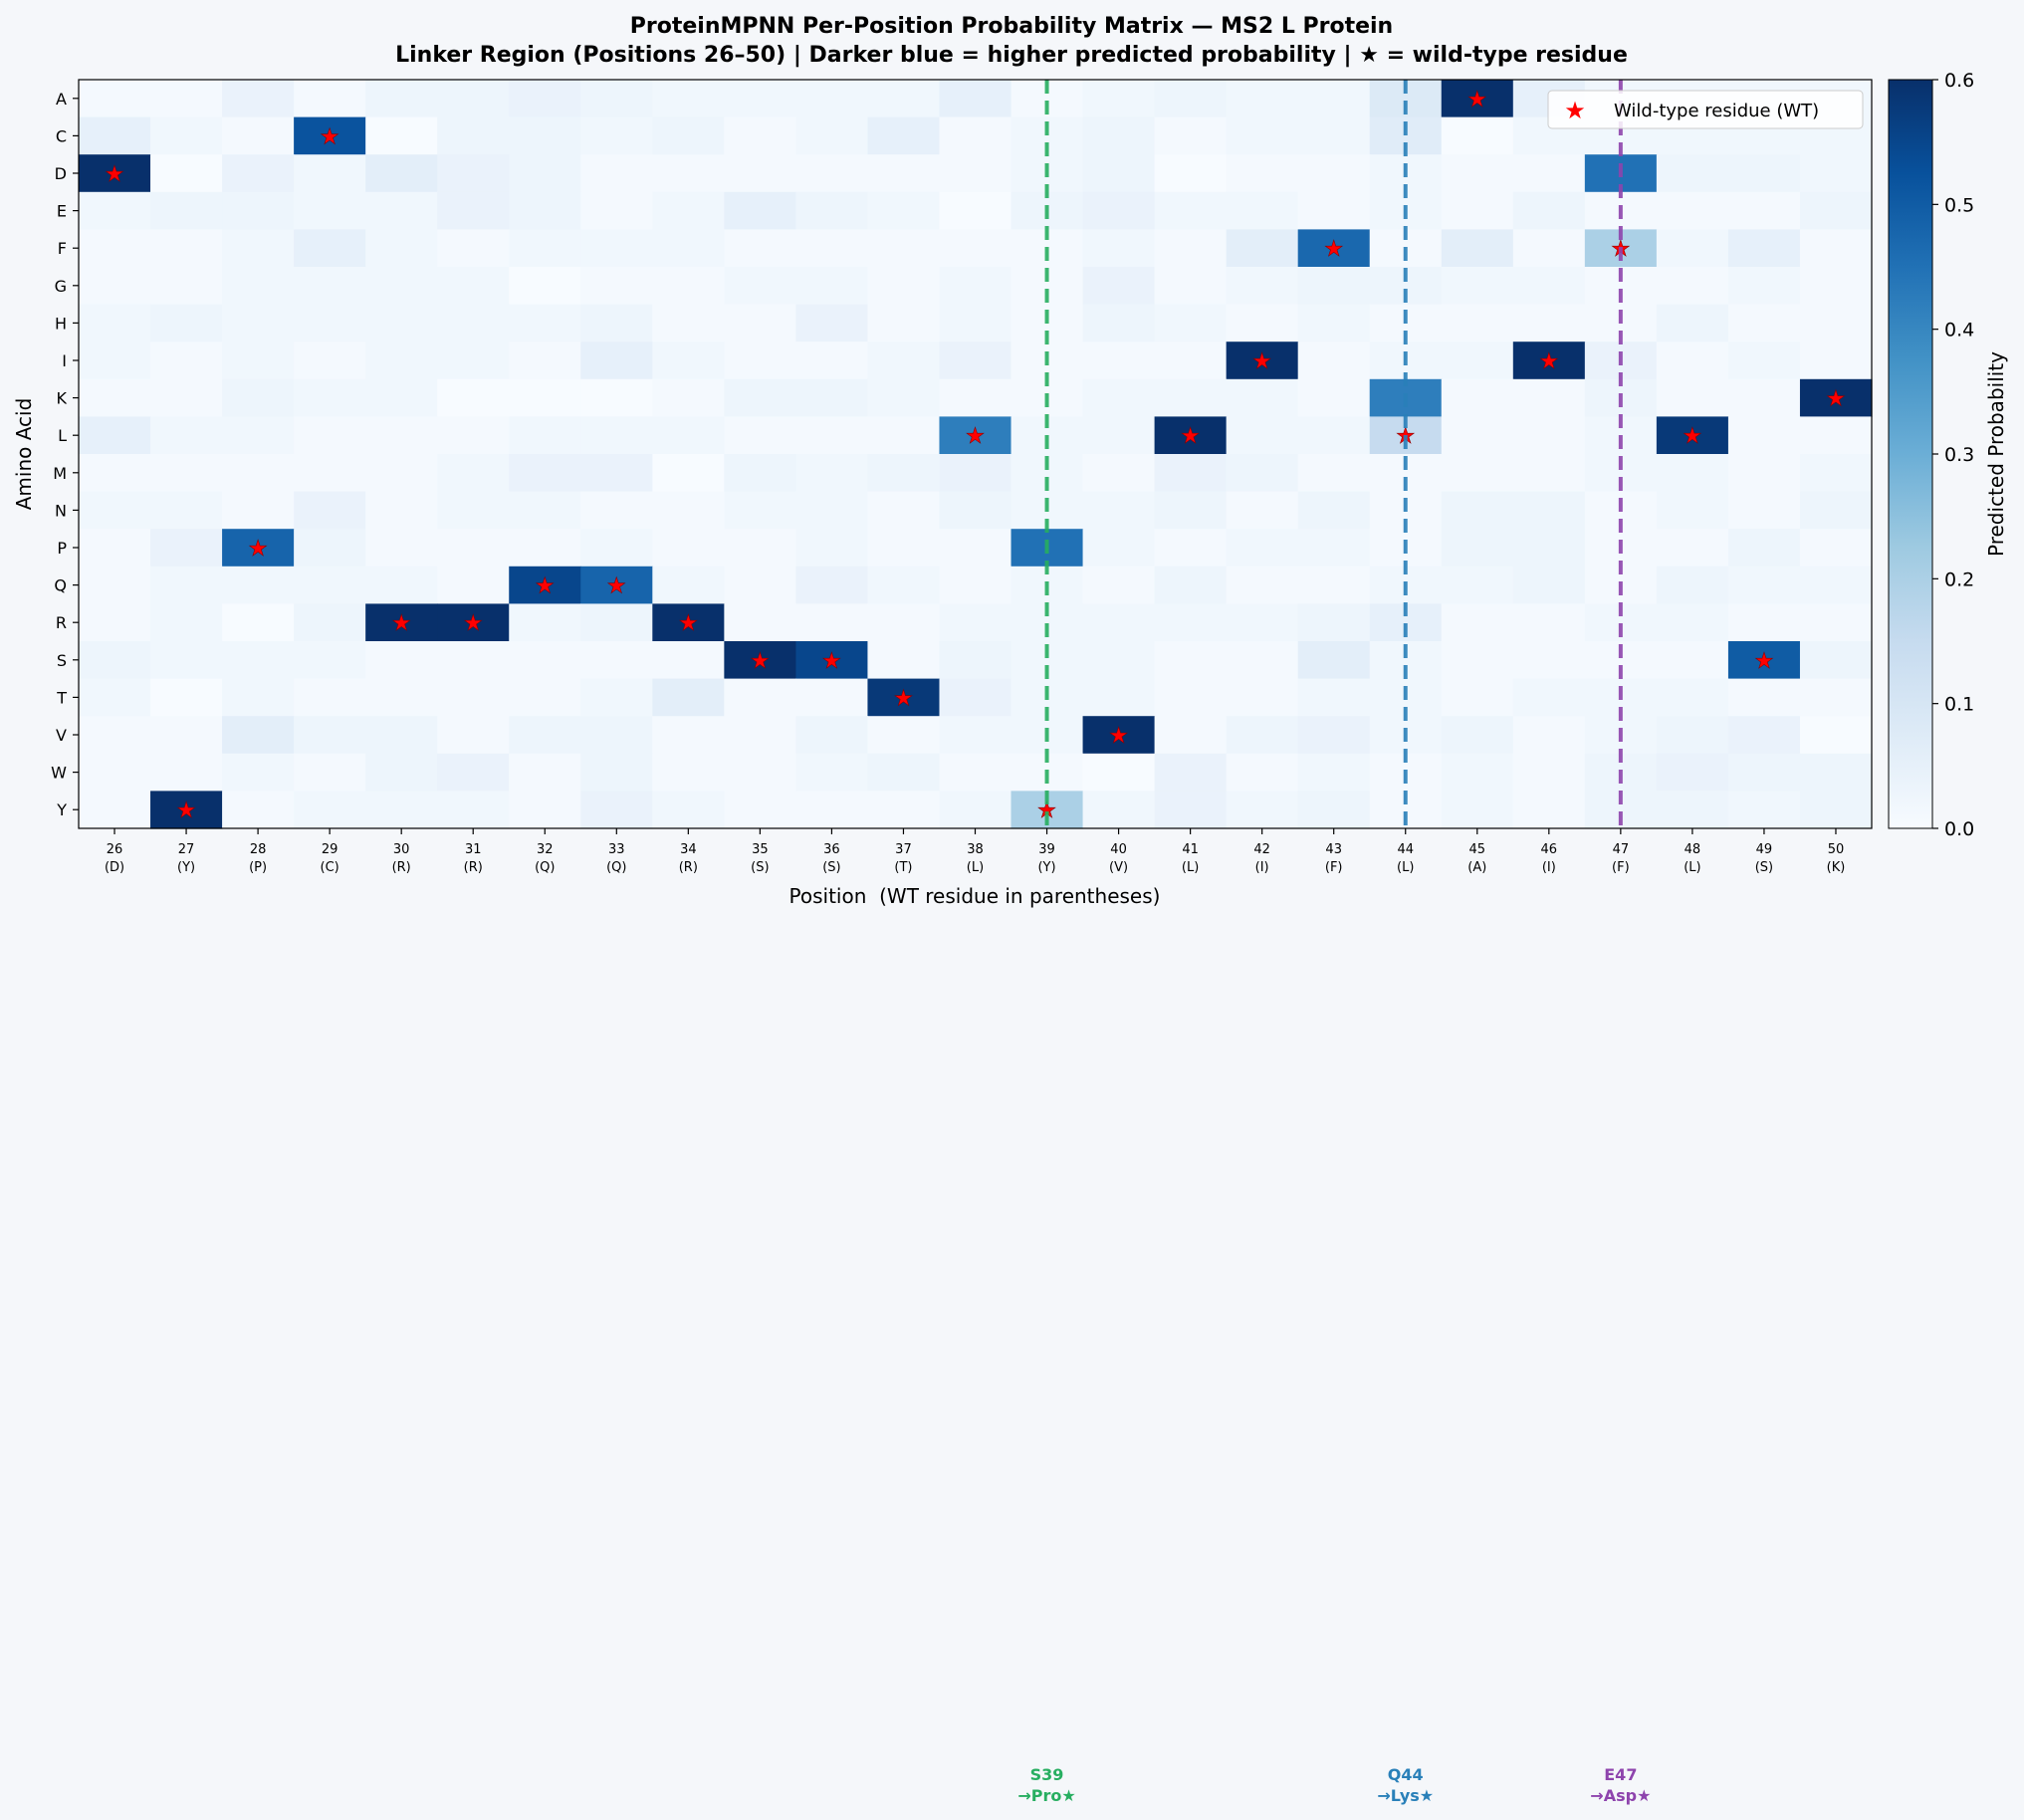  What do you see at coordinates (1705, 109) in the screenshot?
I see `legend: ★ Wild-type residue (WT)` at bounding box center [1705, 109].